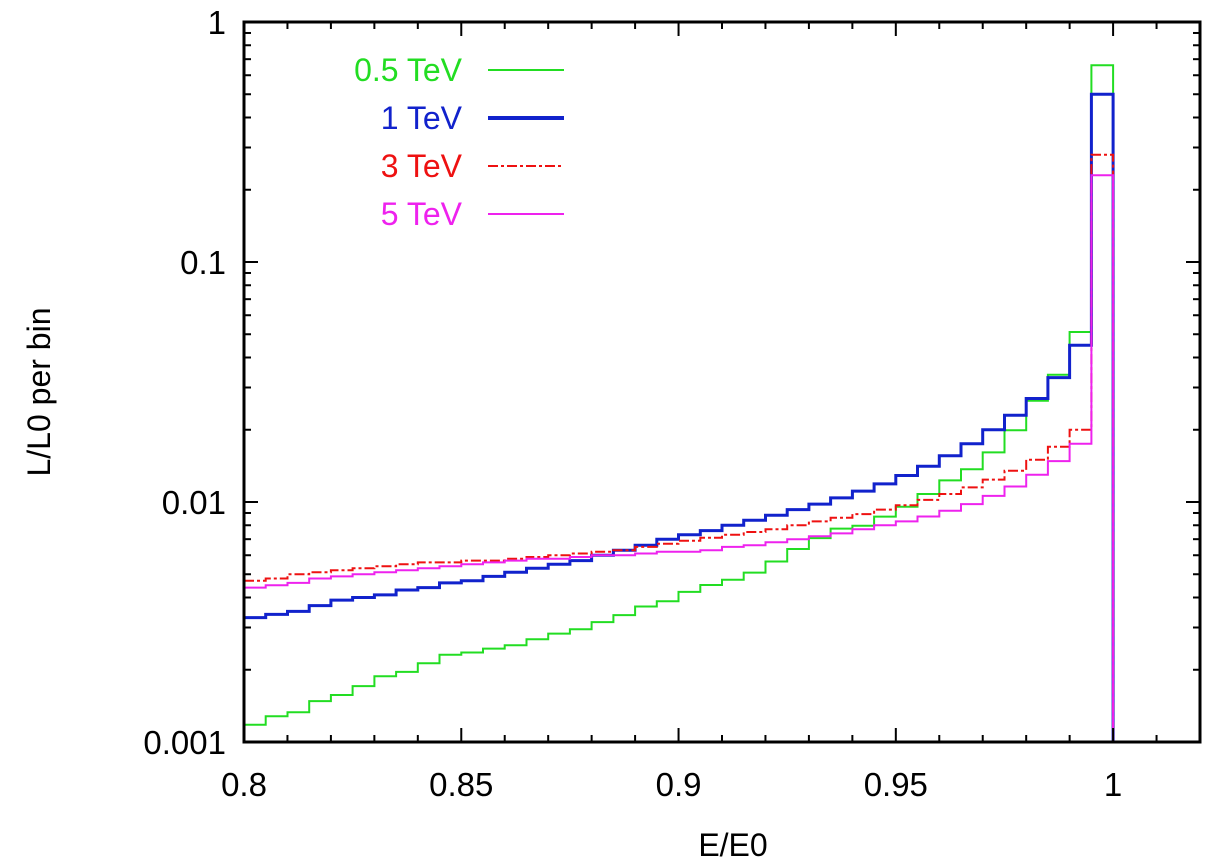  Describe the element at coordinates (732, 845) in the screenshot. I see `x-axis-title: E/E0` at that location.